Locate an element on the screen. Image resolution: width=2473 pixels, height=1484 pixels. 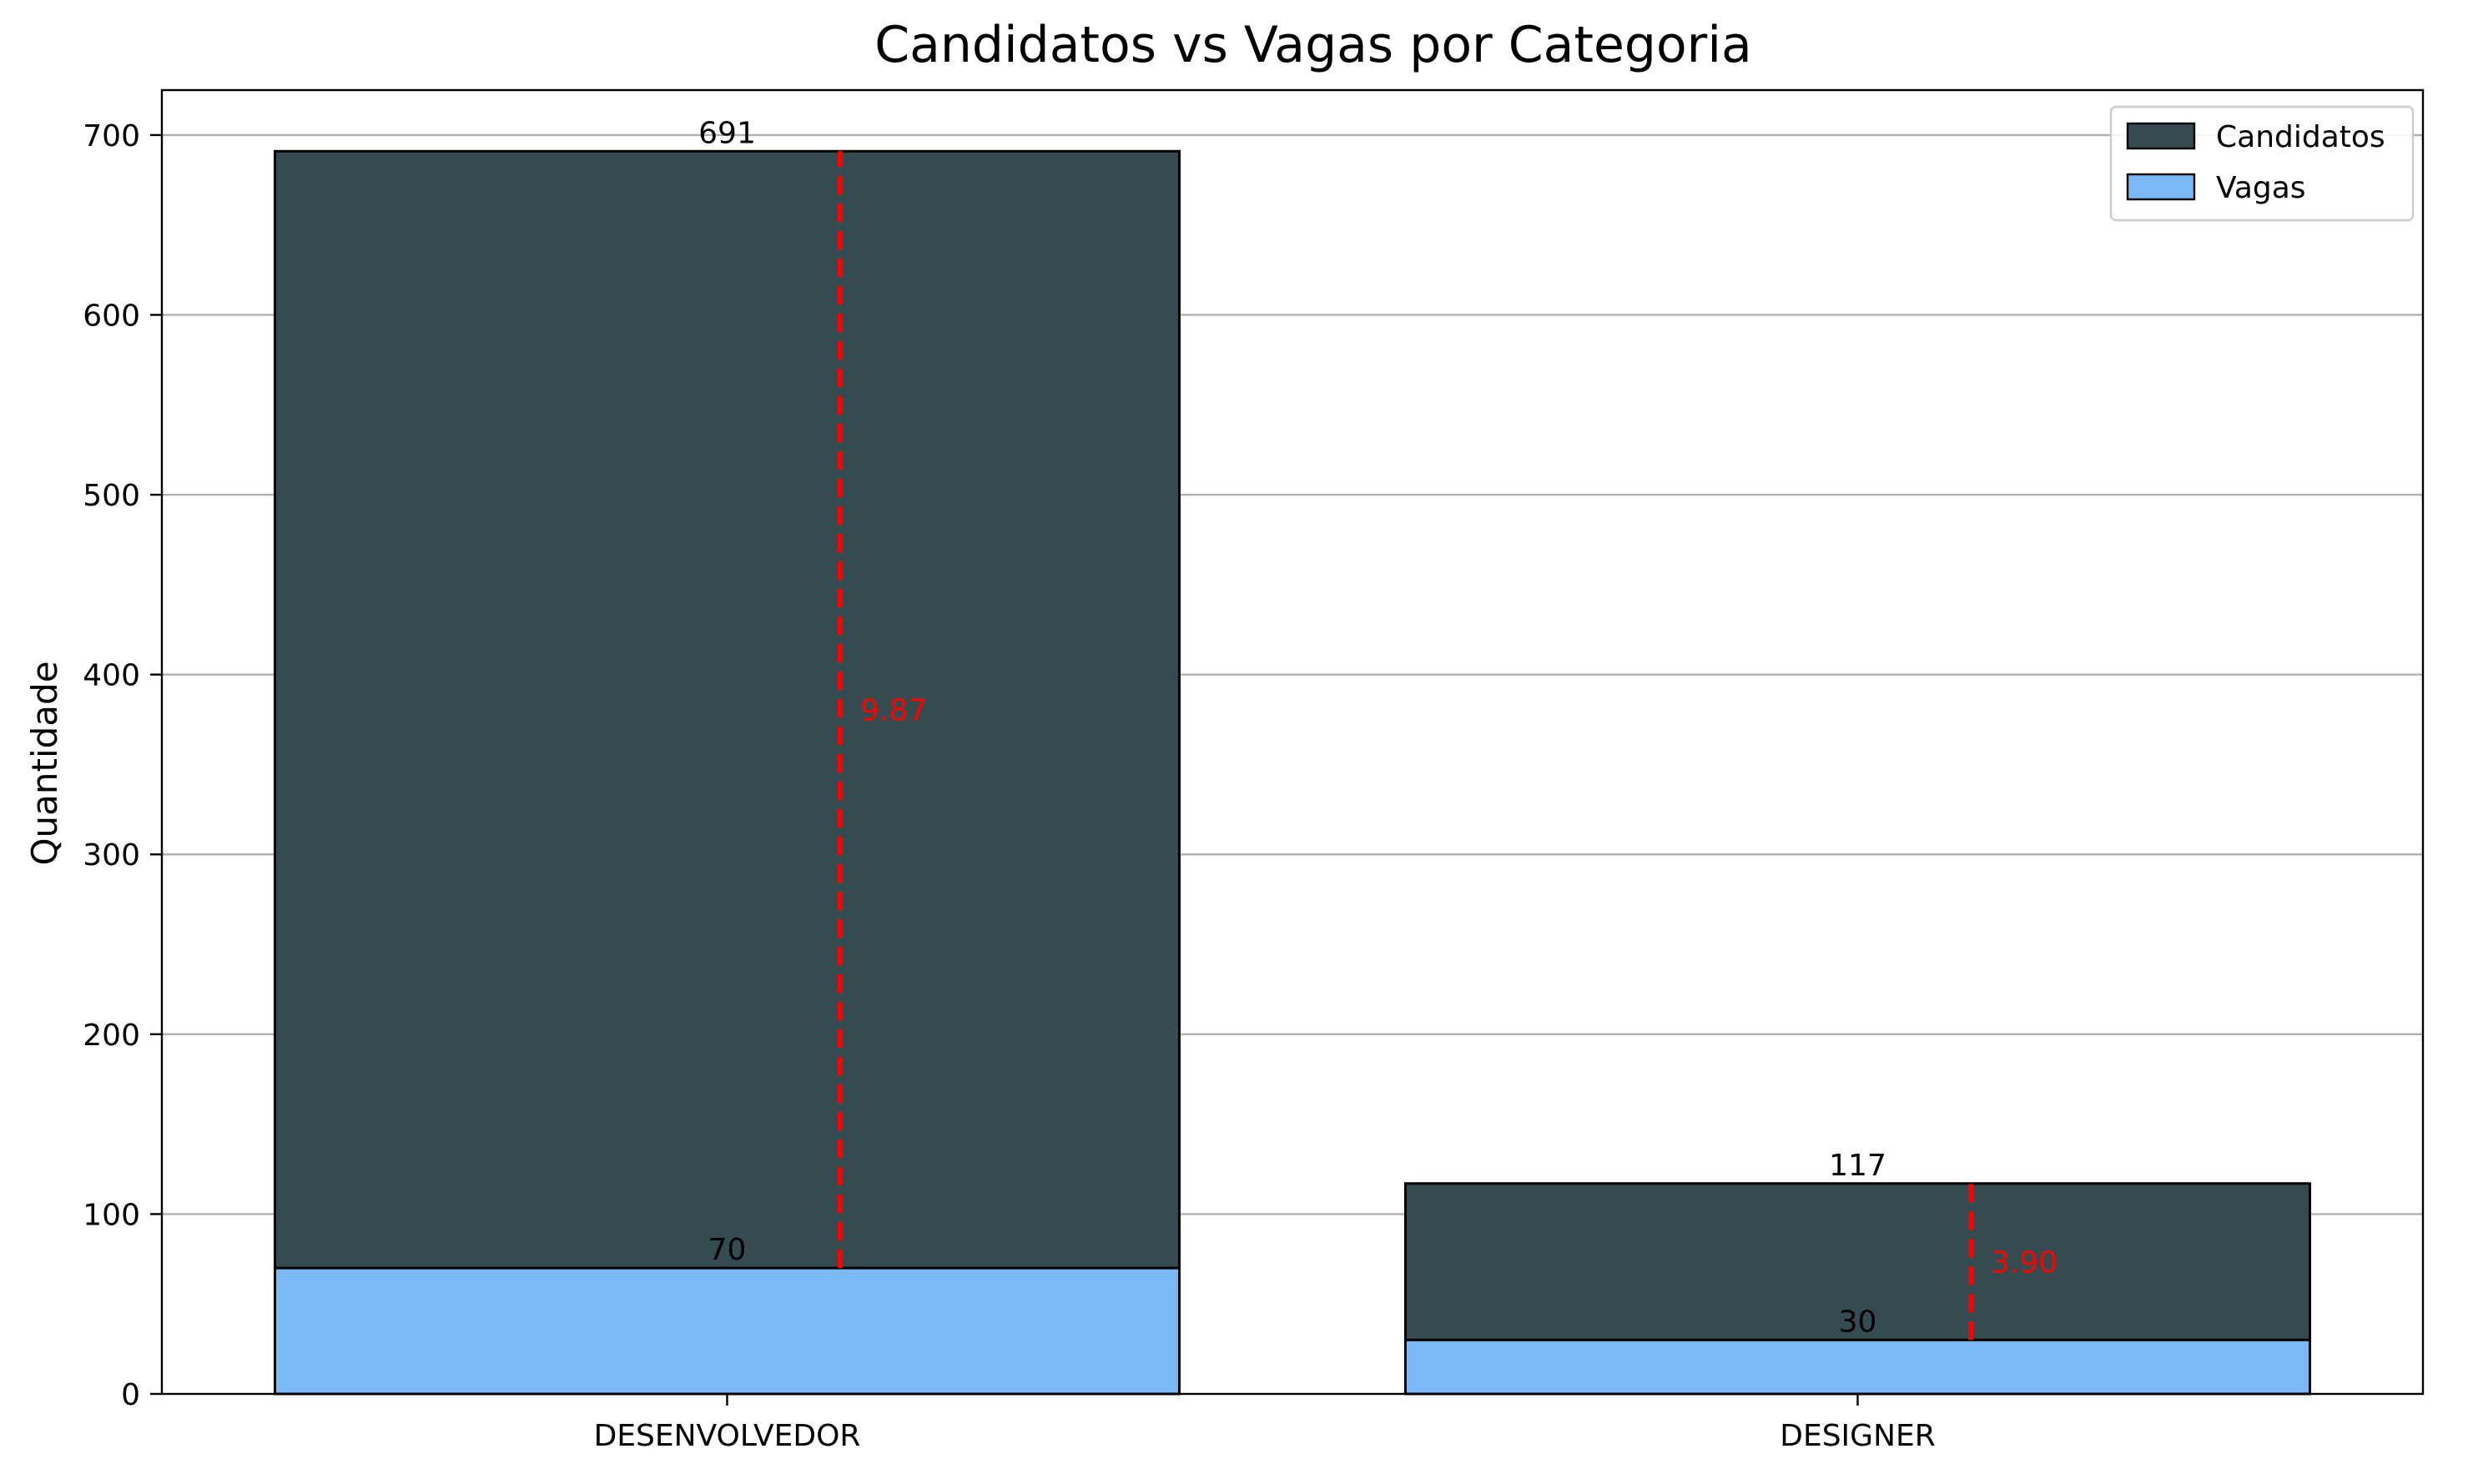
data-label: 117 is located at coordinates (1857, 1166).